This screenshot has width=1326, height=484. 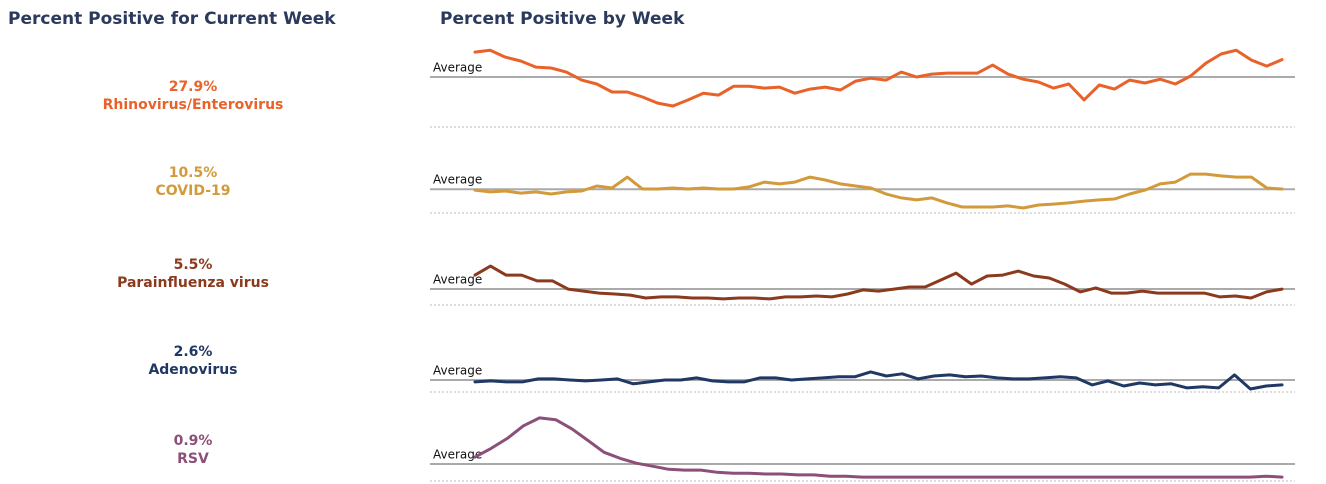 I want to click on current-value: 10.5%, so click(x=193, y=173).